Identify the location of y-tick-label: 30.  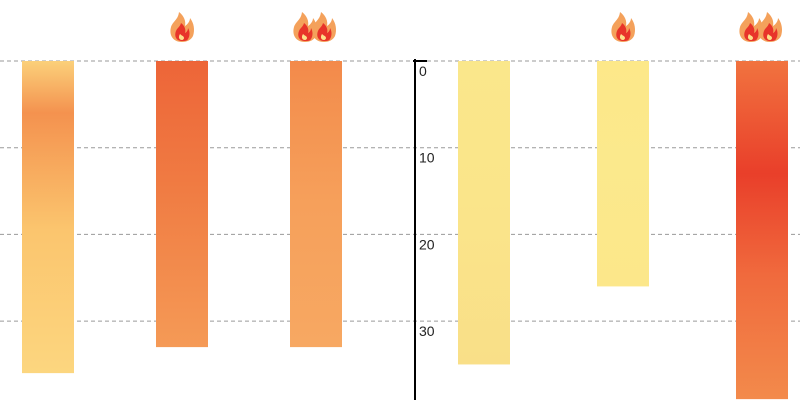
(427, 331).